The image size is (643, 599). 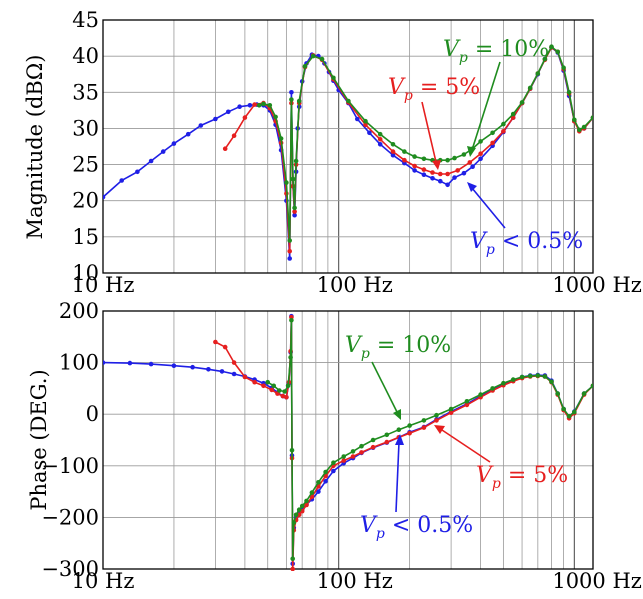 I want to click on phase-annotation-vp-10: Vp = 10%, so click(x=398, y=347).